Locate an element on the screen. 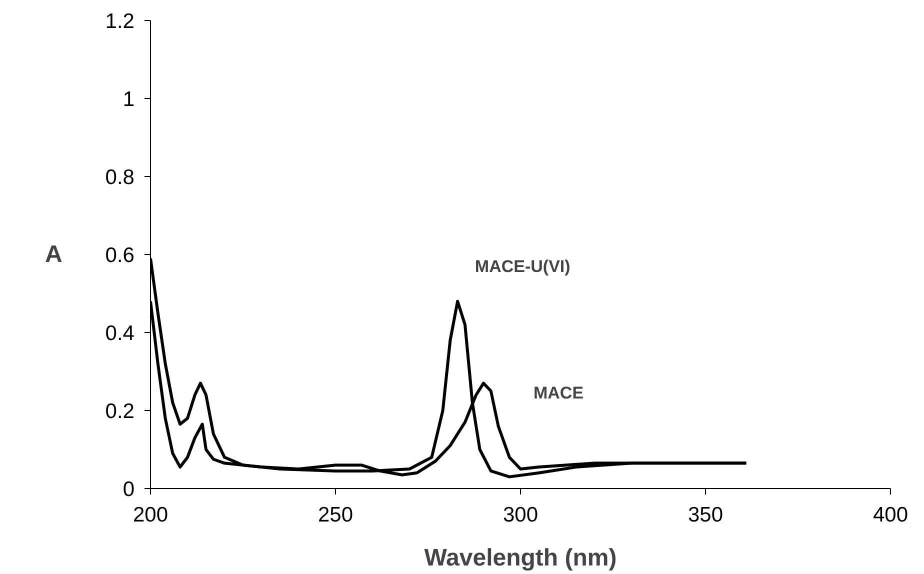  y-tick-label: 0.4 is located at coordinates (120, 333).